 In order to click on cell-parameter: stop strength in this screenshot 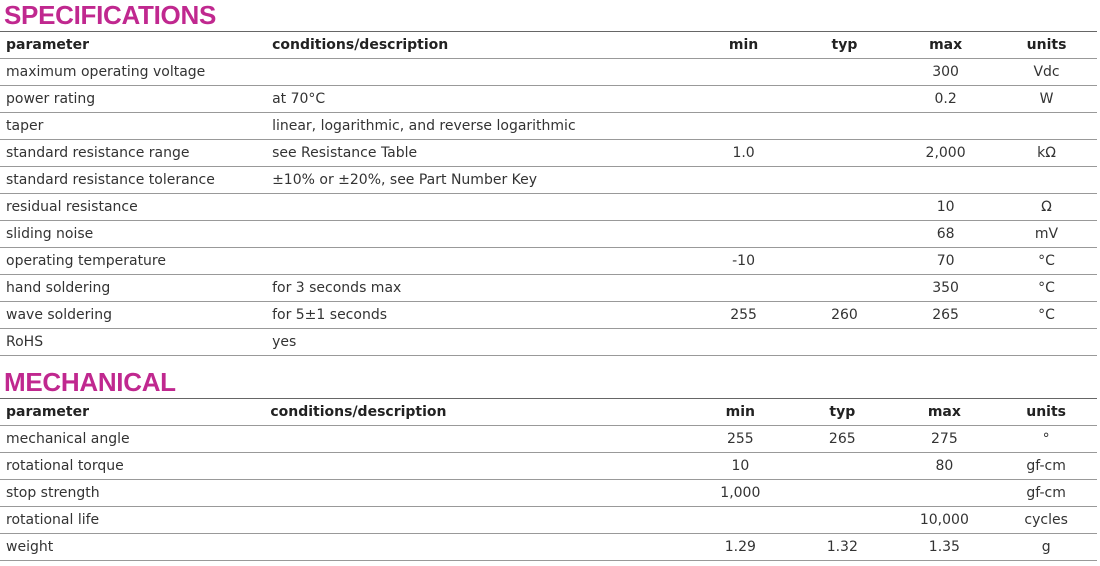, I will do `click(132, 493)`.